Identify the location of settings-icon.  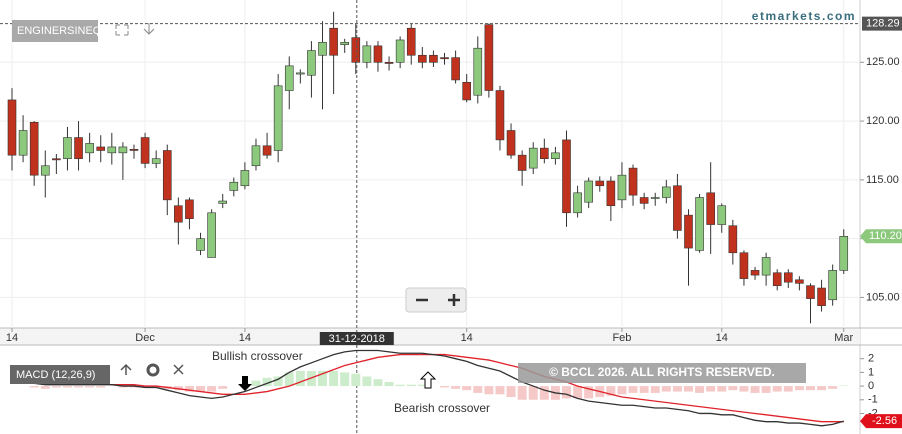
(153, 370).